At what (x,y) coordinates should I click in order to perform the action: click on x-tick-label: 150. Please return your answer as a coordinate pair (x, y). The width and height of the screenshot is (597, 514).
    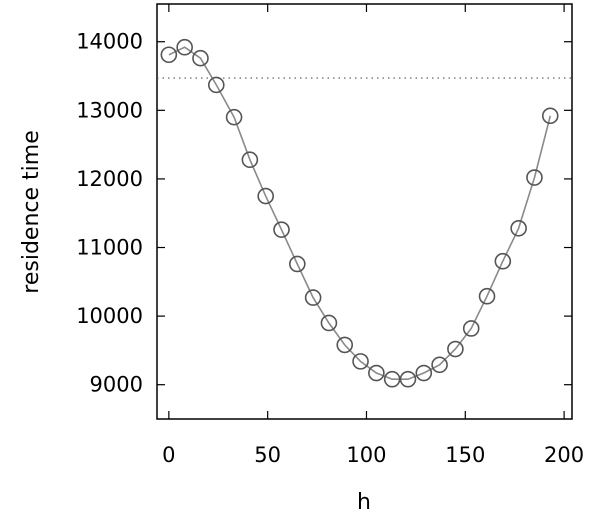
    Looking at the image, I should click on (465, 455).